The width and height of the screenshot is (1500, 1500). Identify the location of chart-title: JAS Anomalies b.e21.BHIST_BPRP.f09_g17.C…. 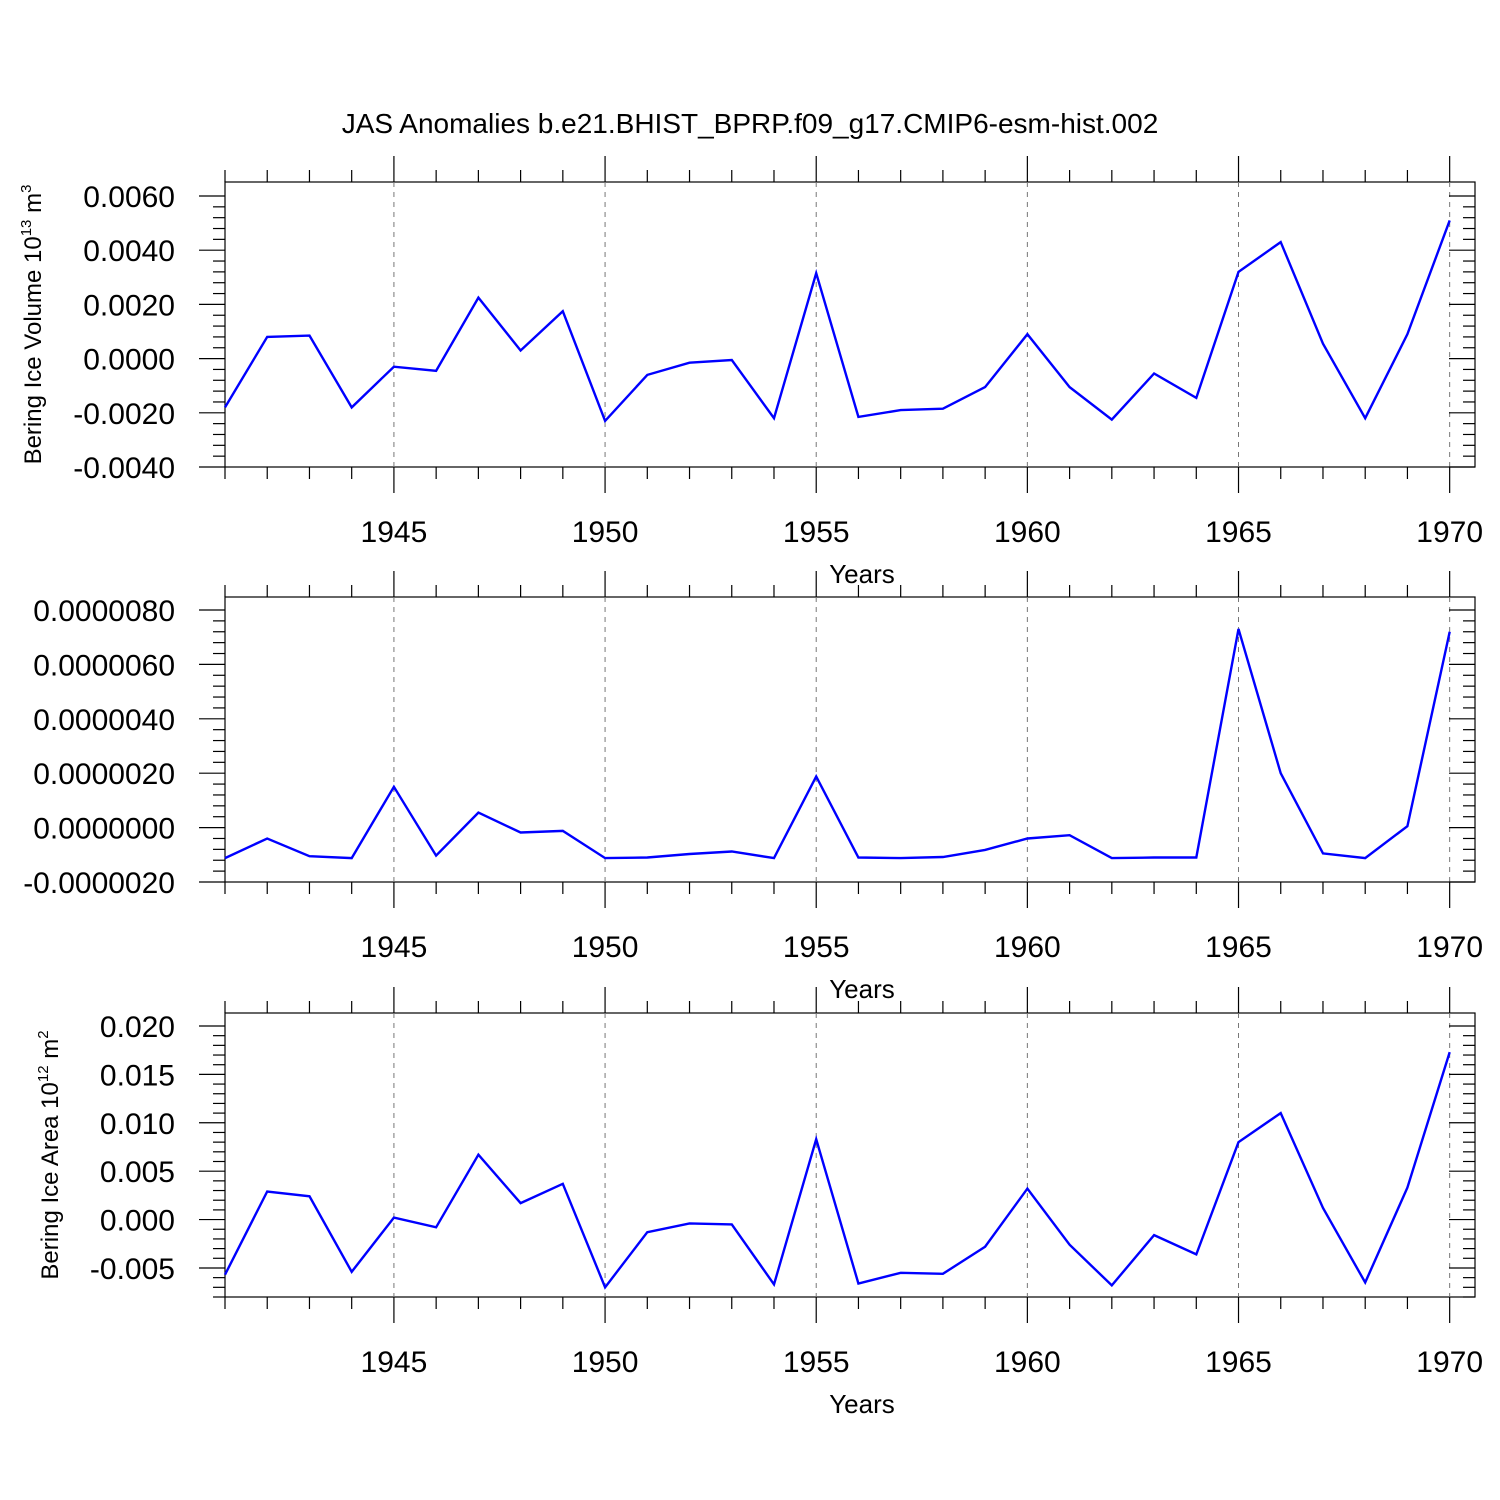
(750, 123).